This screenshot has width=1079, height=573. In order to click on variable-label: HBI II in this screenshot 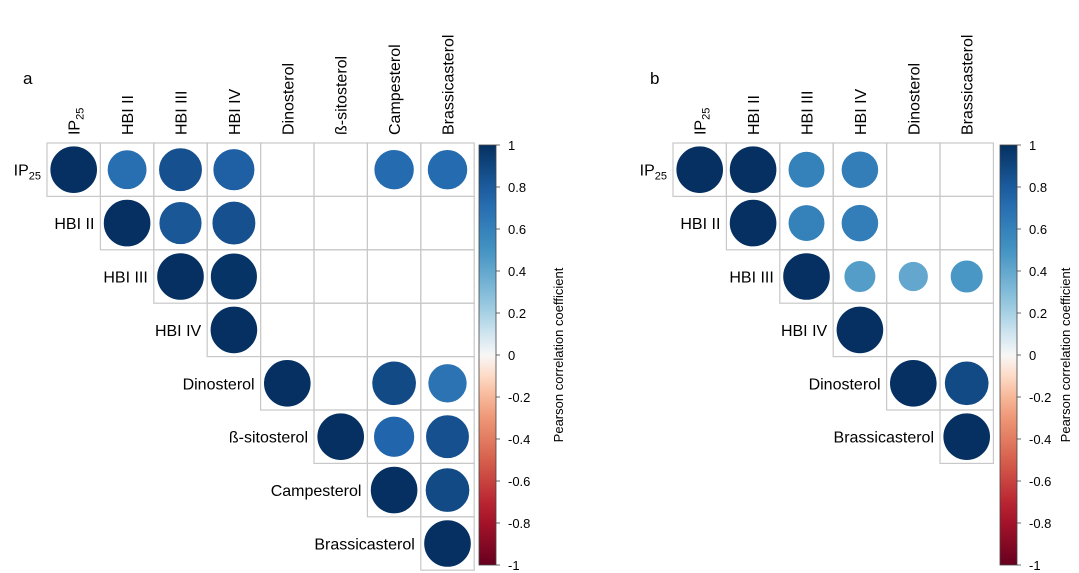, I will do `click(700, 224)`.